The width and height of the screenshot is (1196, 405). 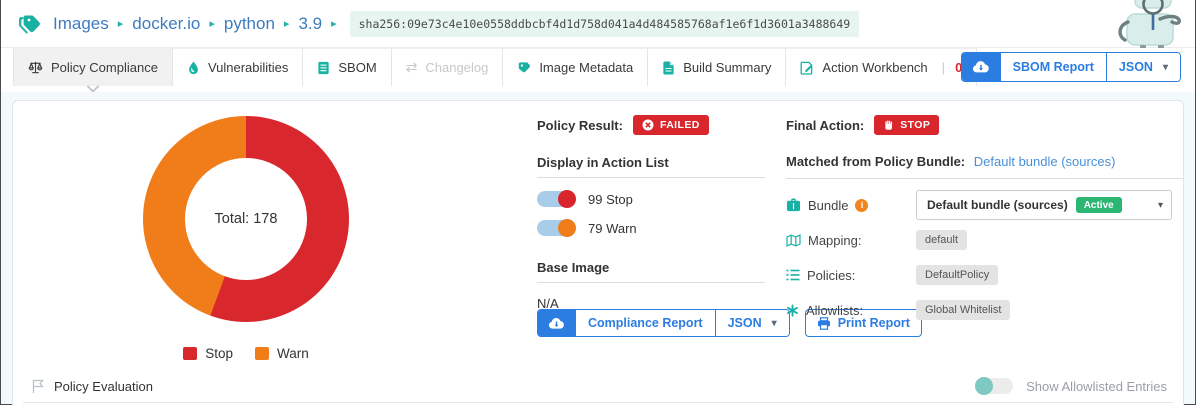 What do you see at coordinates (190, 353) in the screenshot?
I see `stop-swatch` at bounding box center [190, 353].